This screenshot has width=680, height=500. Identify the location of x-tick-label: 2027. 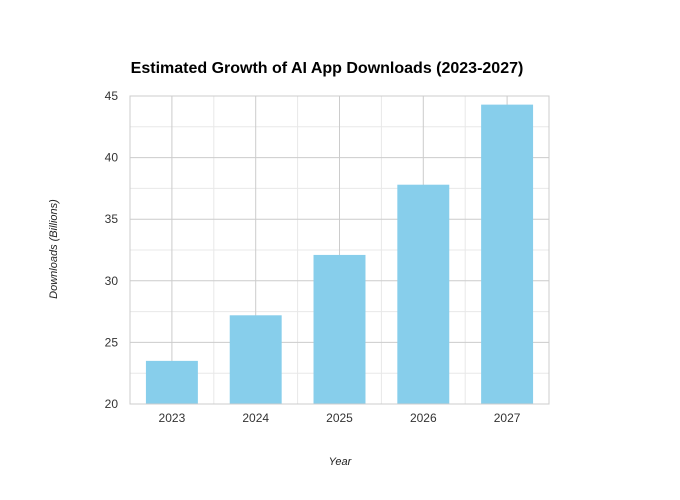
(507, 418).